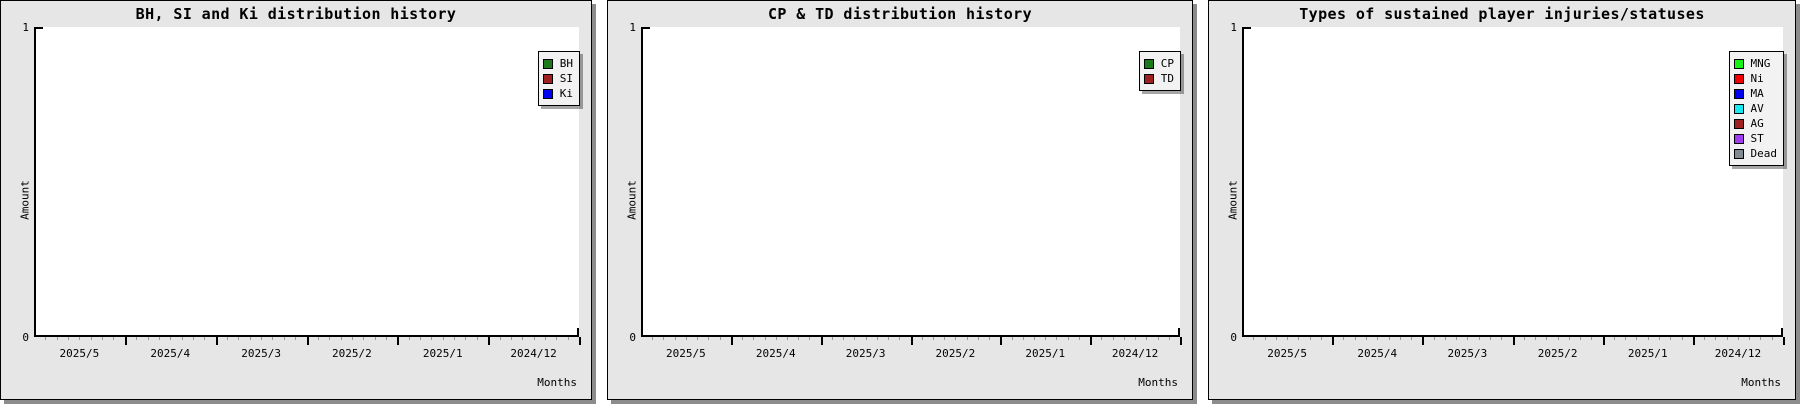 The image size is (1808, 408). I want to click on chart-legend: BH SI Ki, so click(558, 78).